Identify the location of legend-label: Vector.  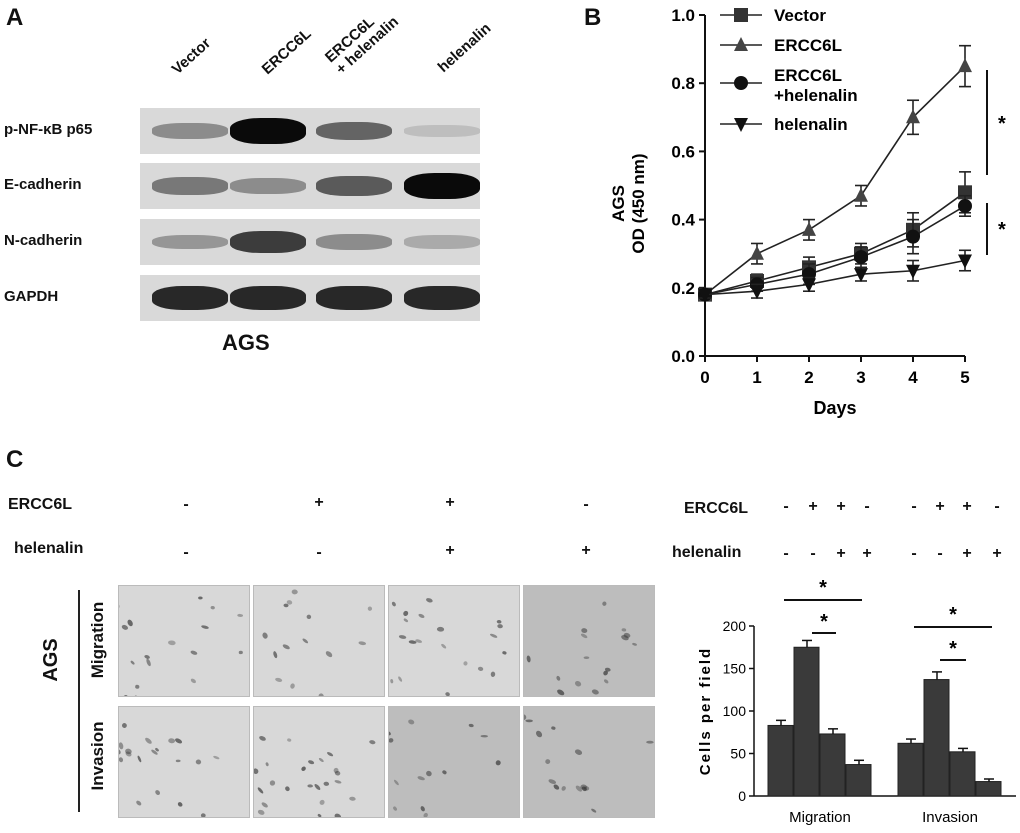
(800, 15).